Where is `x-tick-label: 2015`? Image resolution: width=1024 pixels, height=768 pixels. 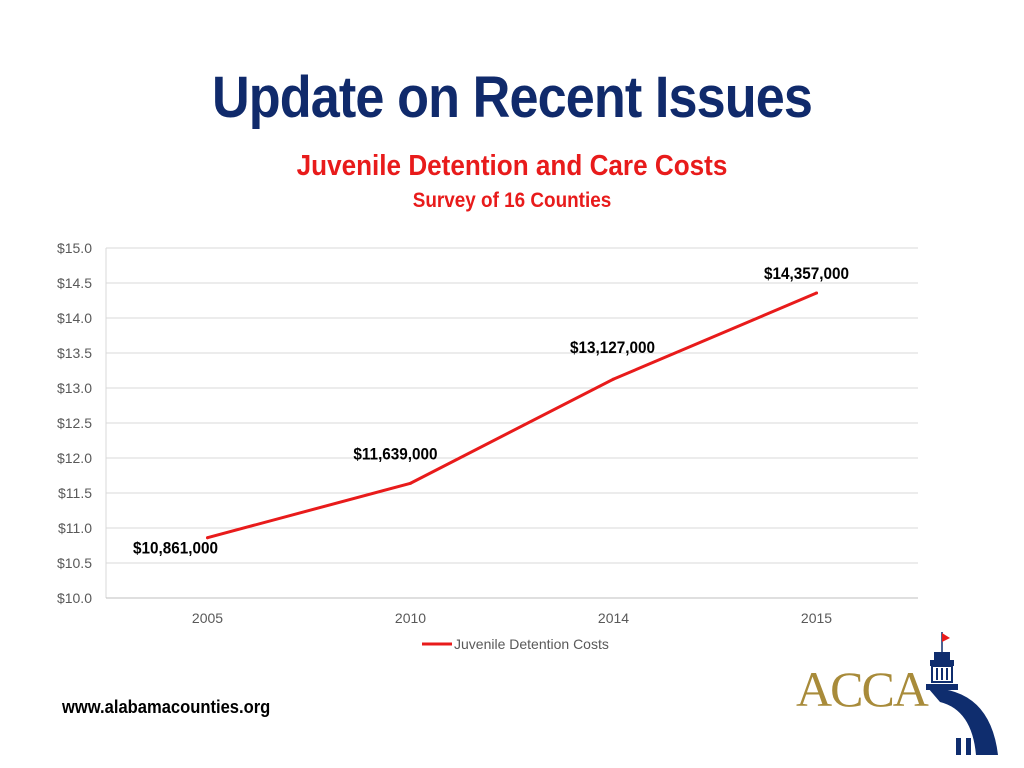
x-tick-label: 2015 is located at coordinates (816, 618).